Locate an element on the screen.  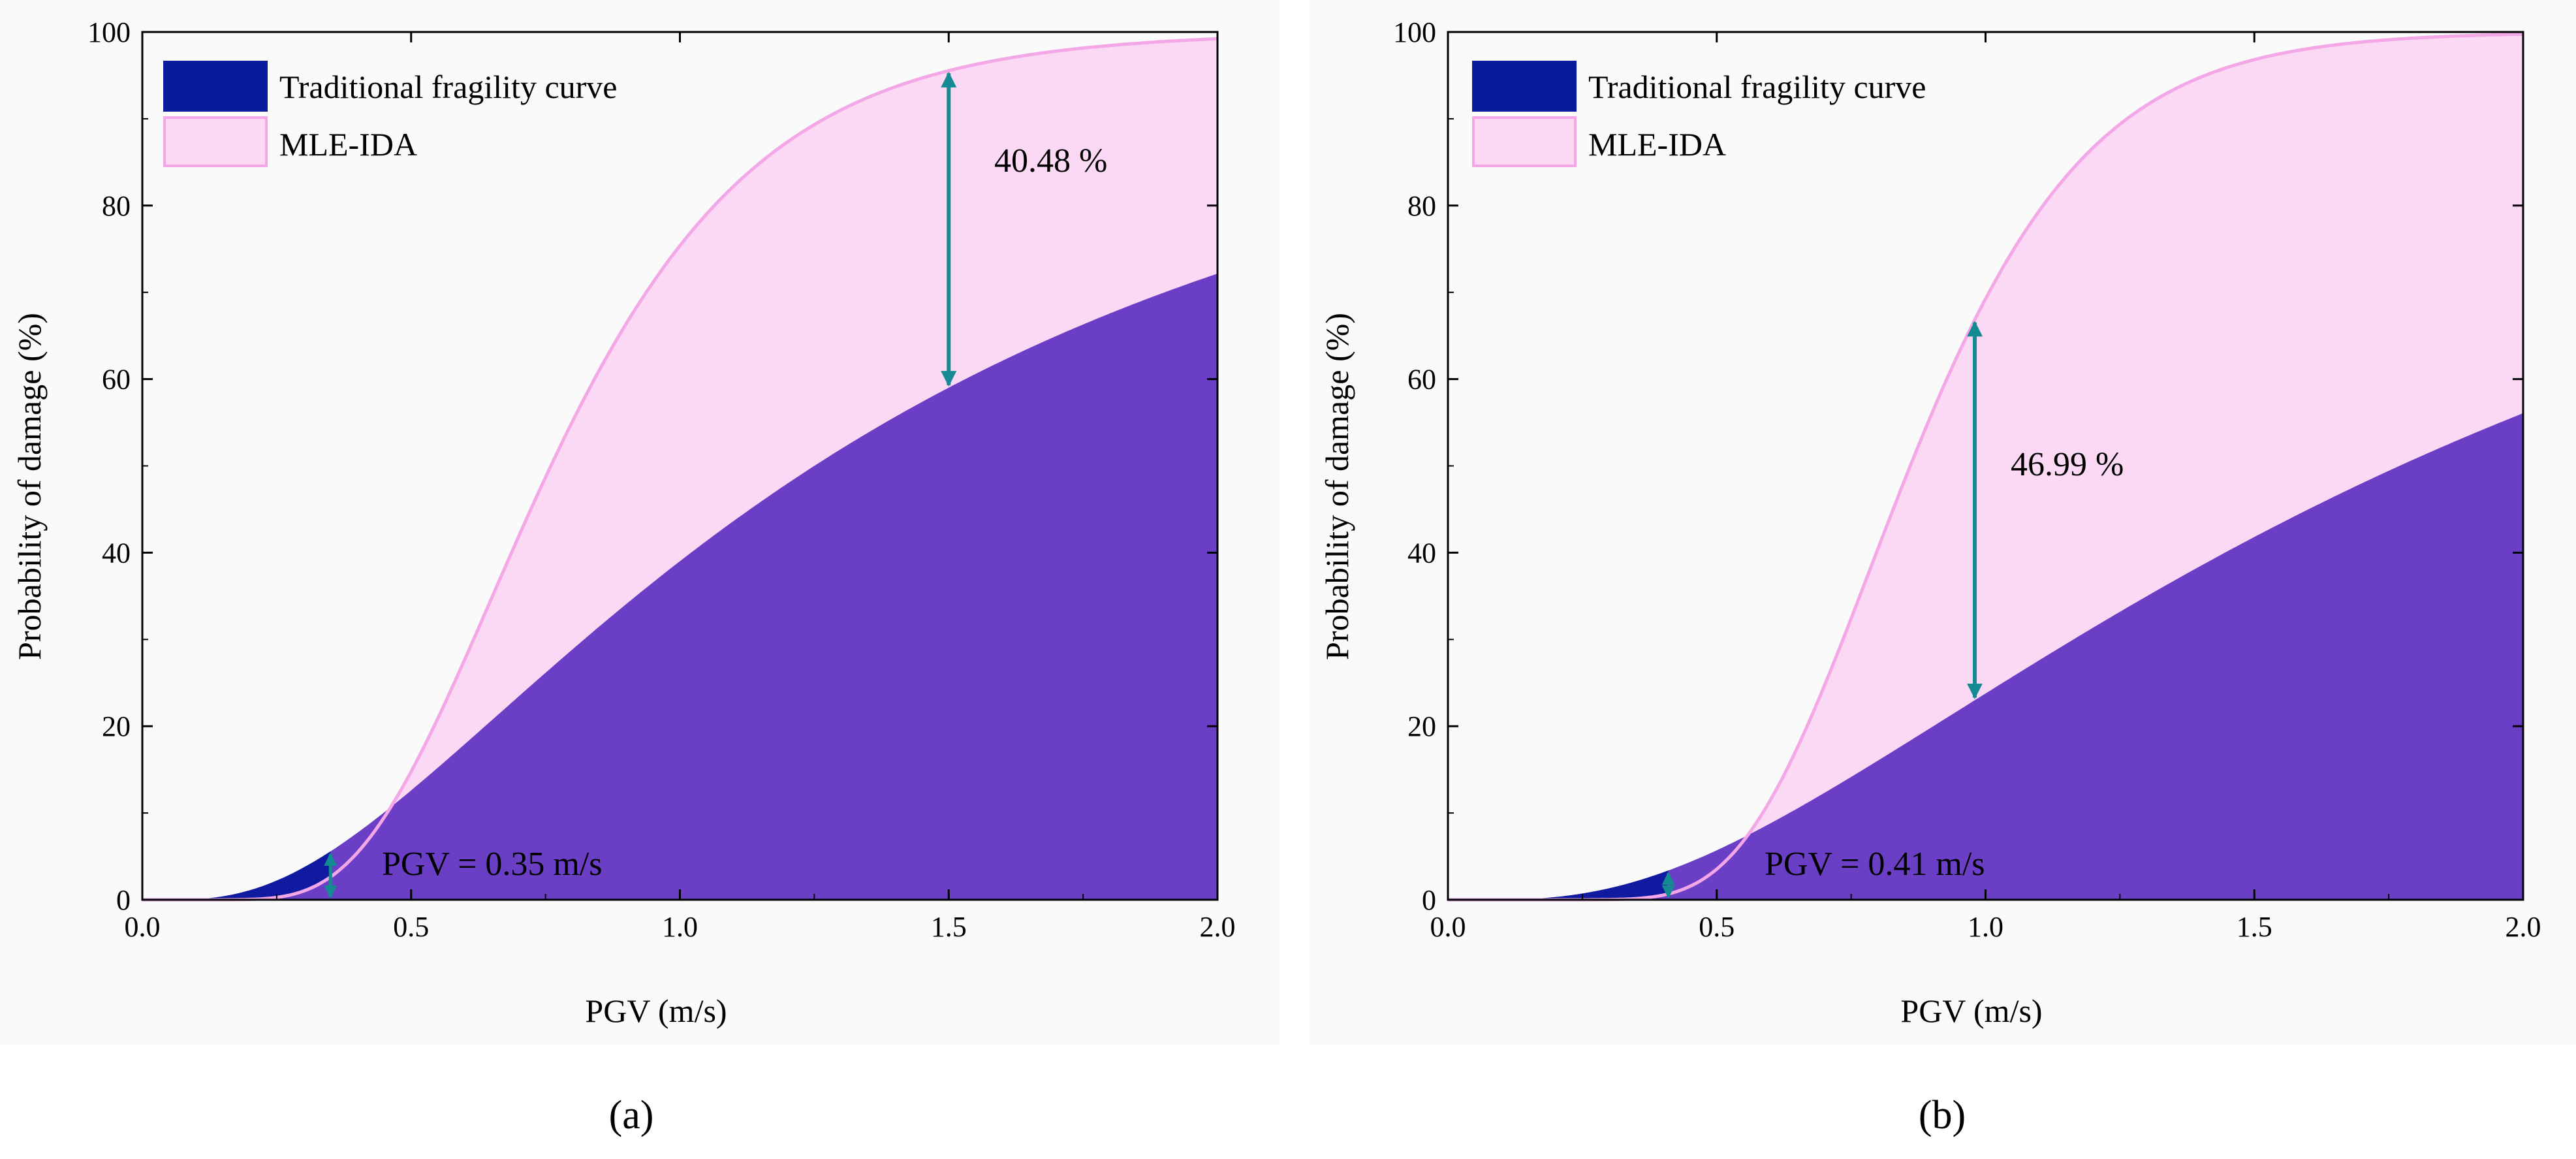
difference-label: 46.99 % is located at coordinates (2067, 464).